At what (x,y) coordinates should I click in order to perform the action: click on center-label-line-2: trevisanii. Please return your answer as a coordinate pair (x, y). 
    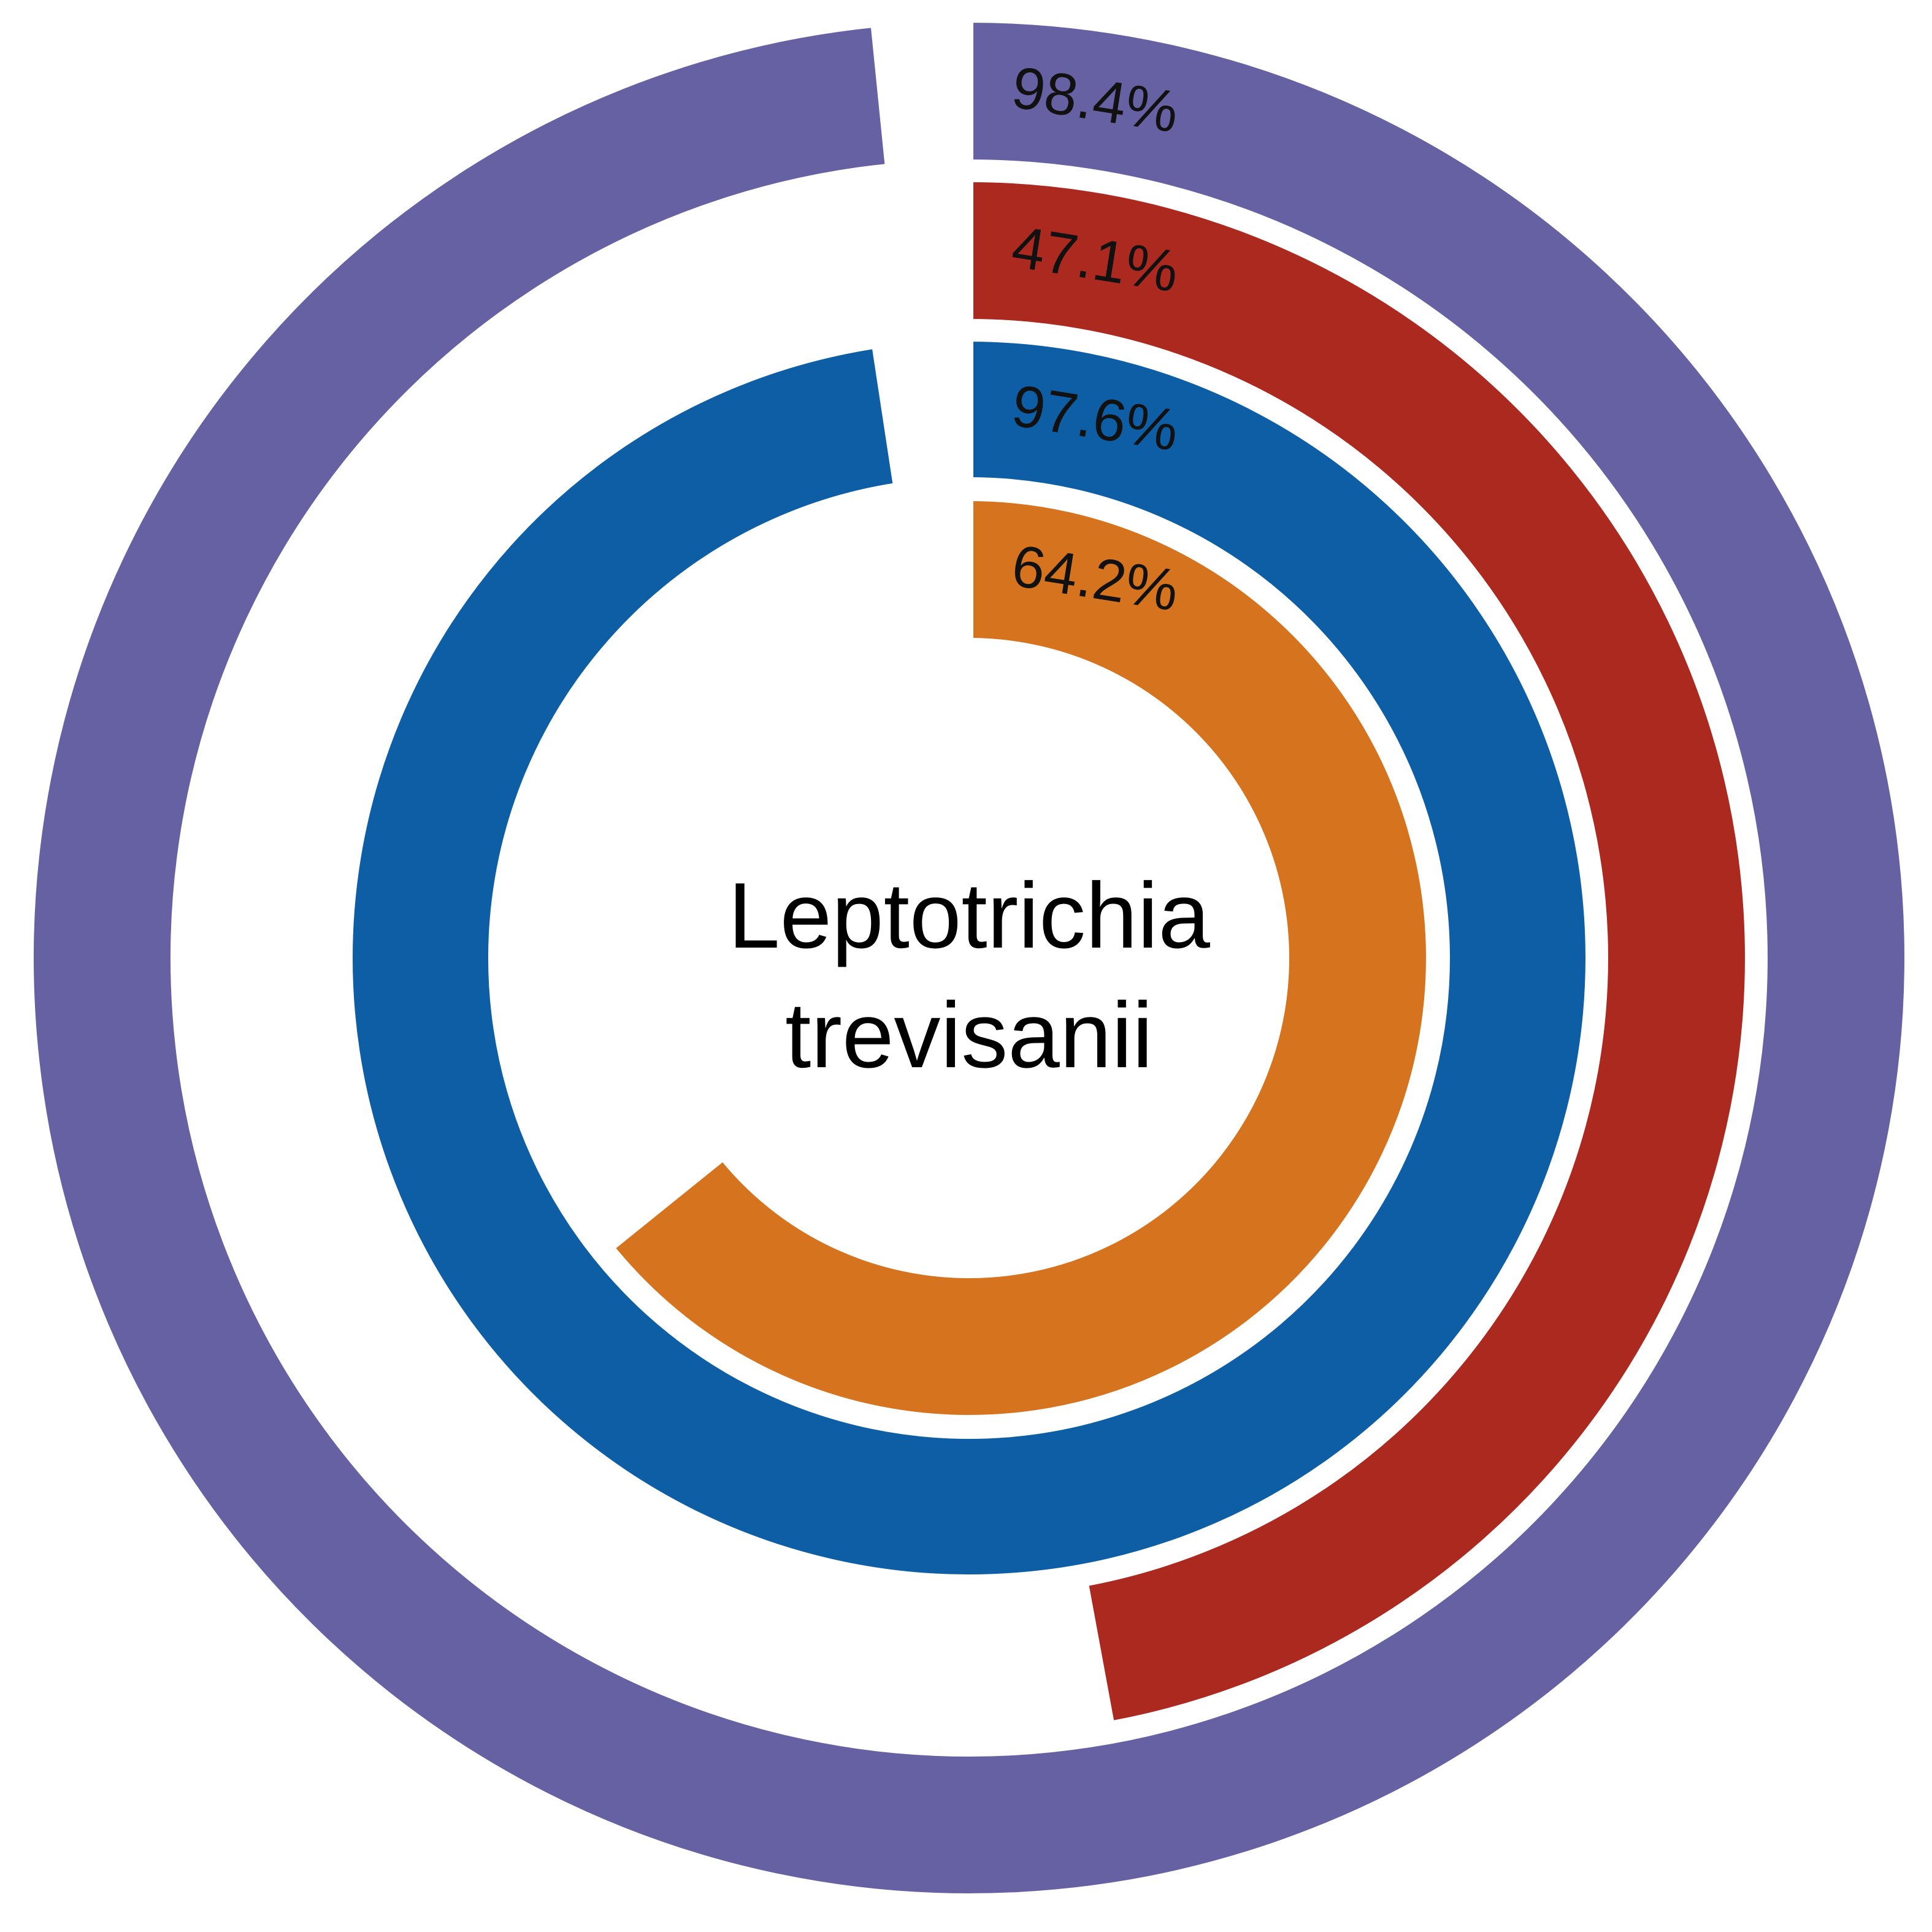
    Looking at the image, I should click on (969, 1035).